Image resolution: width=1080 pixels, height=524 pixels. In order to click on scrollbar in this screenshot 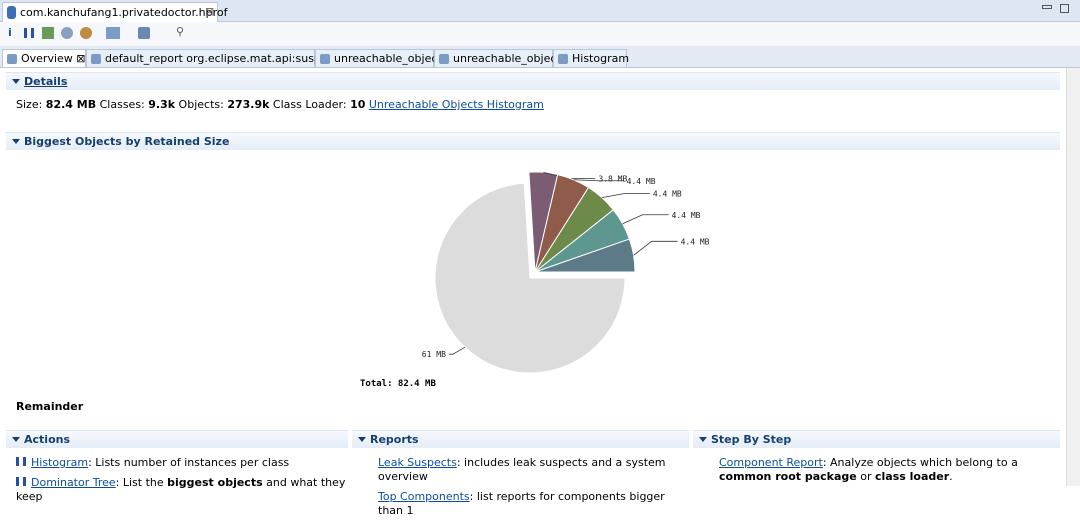, I will do `click(1073, 277)`.